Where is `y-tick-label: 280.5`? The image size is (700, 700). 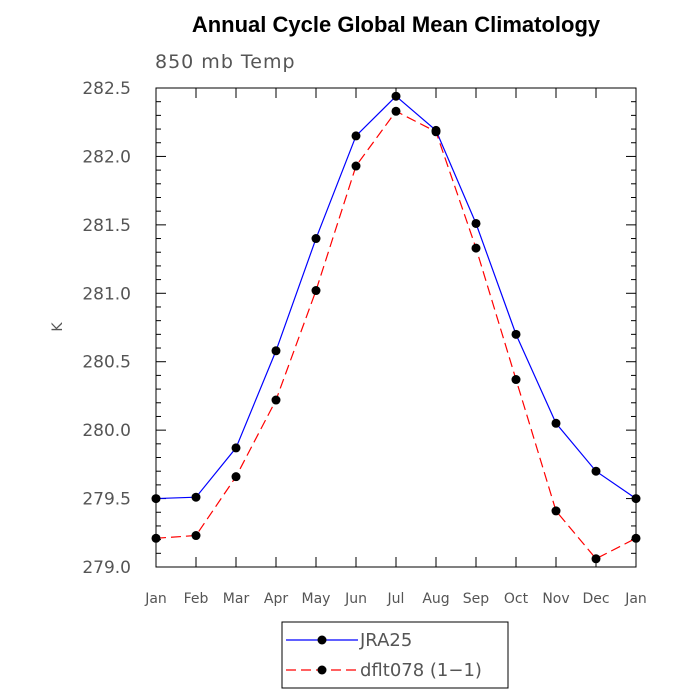 y-tick-label: 280.5 is located at coordinates (106, 363).